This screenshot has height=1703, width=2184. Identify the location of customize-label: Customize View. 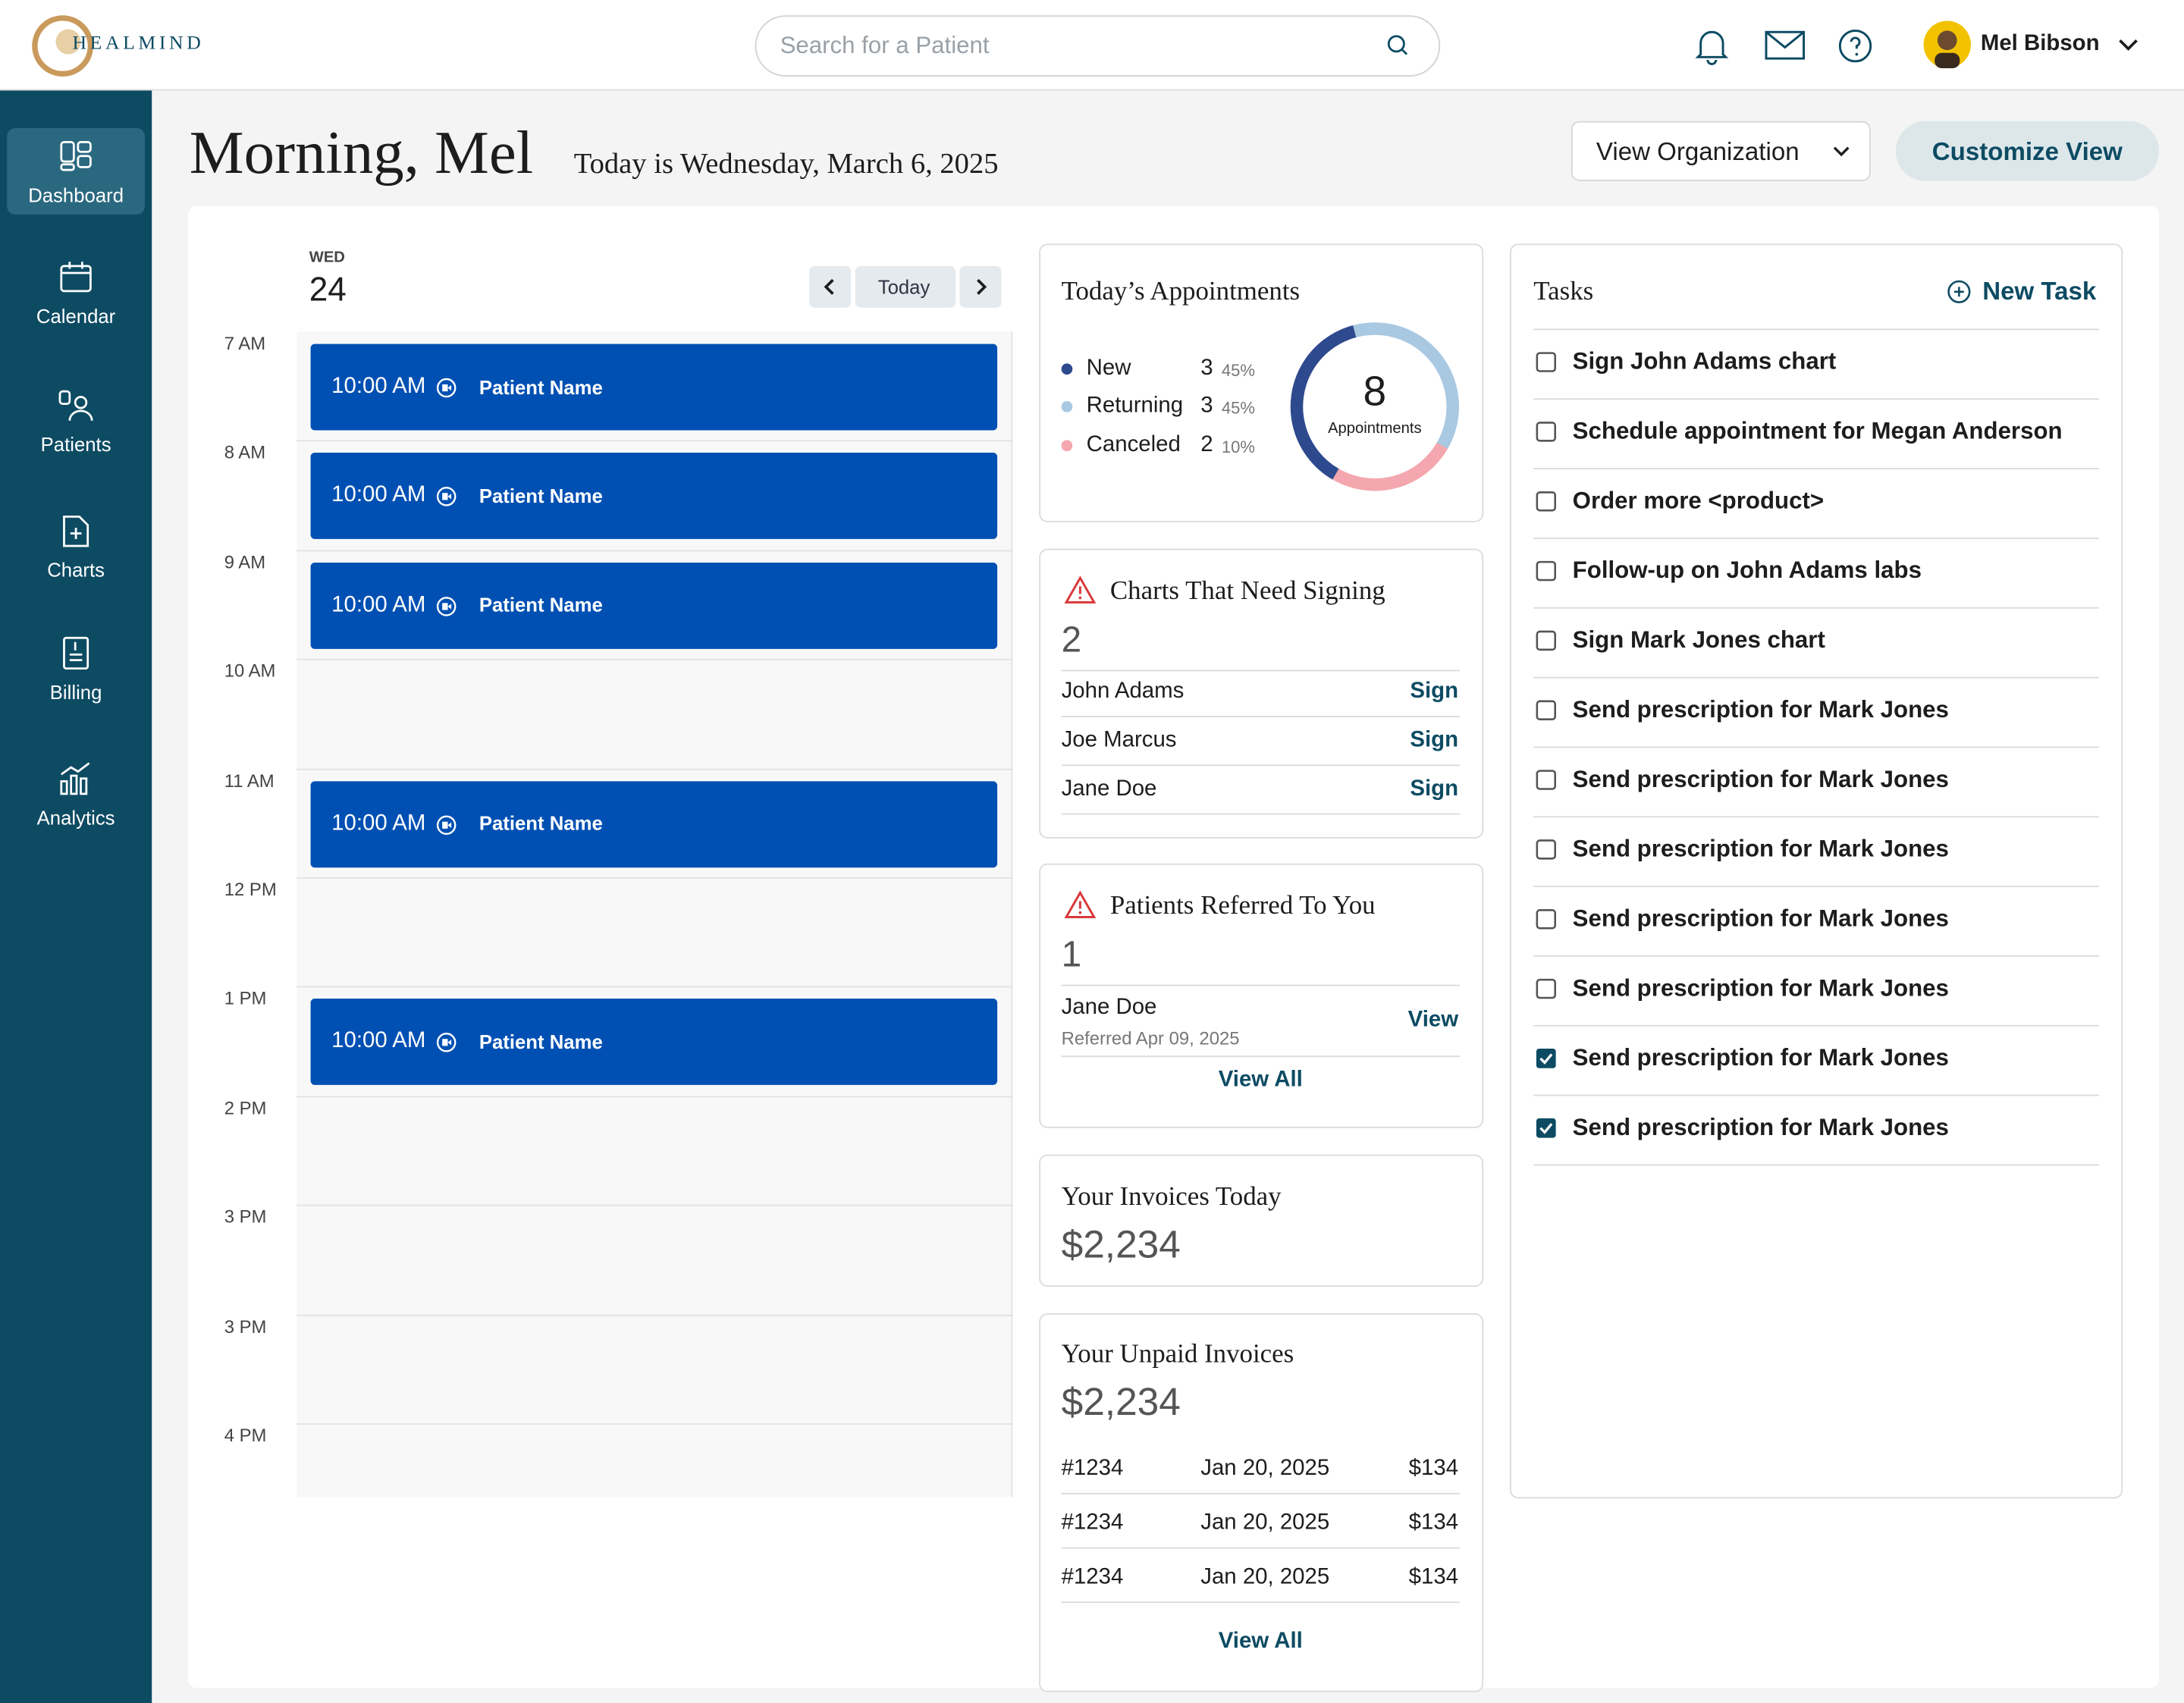
(2027, 150).